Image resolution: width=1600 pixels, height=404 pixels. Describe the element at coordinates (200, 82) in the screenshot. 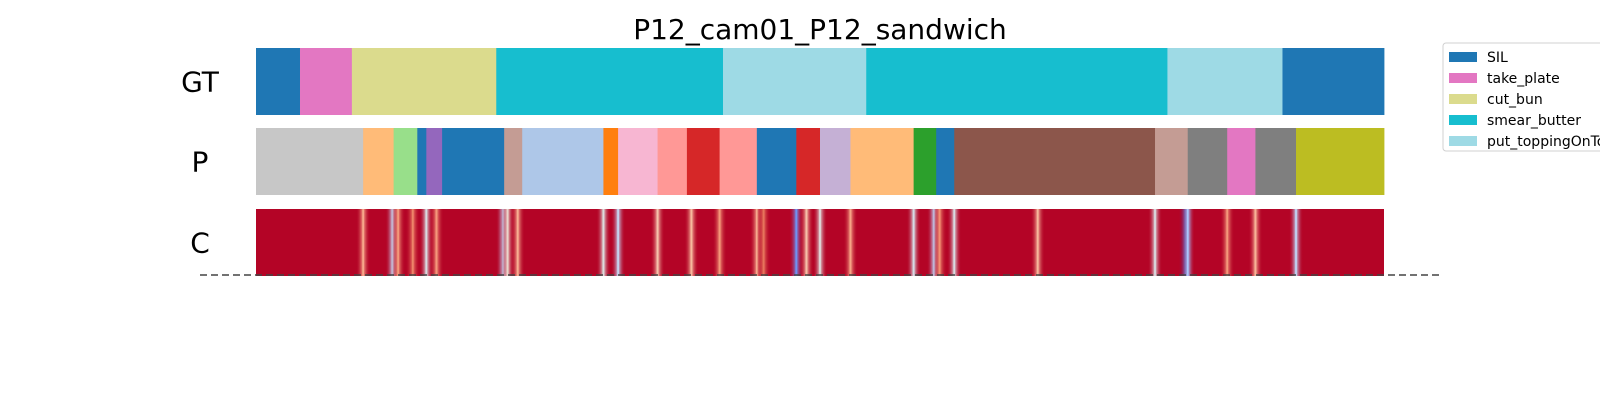

I see `row-label-gt: GT` at that location.